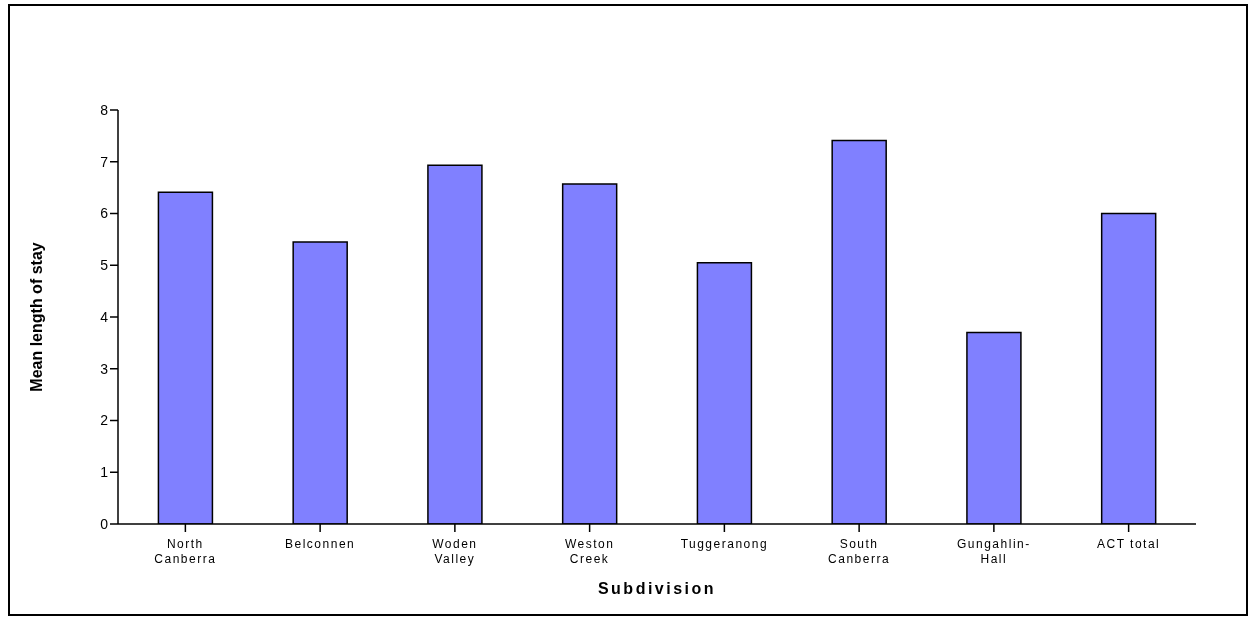 This screenshot has width=1256, height=618. Describe the element at coordinates (104, 368) in the screenshot. I see `y-tick-label: 3` at that location.